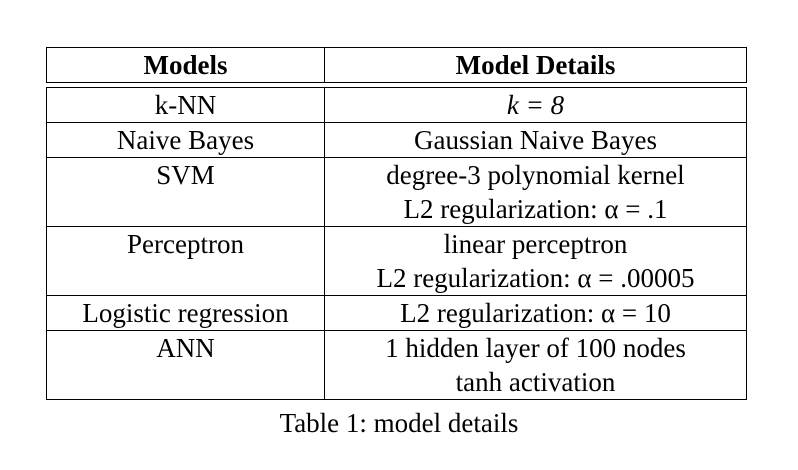 This screenshot has height=470, width=798. What do you see at coordinates (185, 65) in the screenshot?
I see `header-models: Models` at bounding box center [185, 65].